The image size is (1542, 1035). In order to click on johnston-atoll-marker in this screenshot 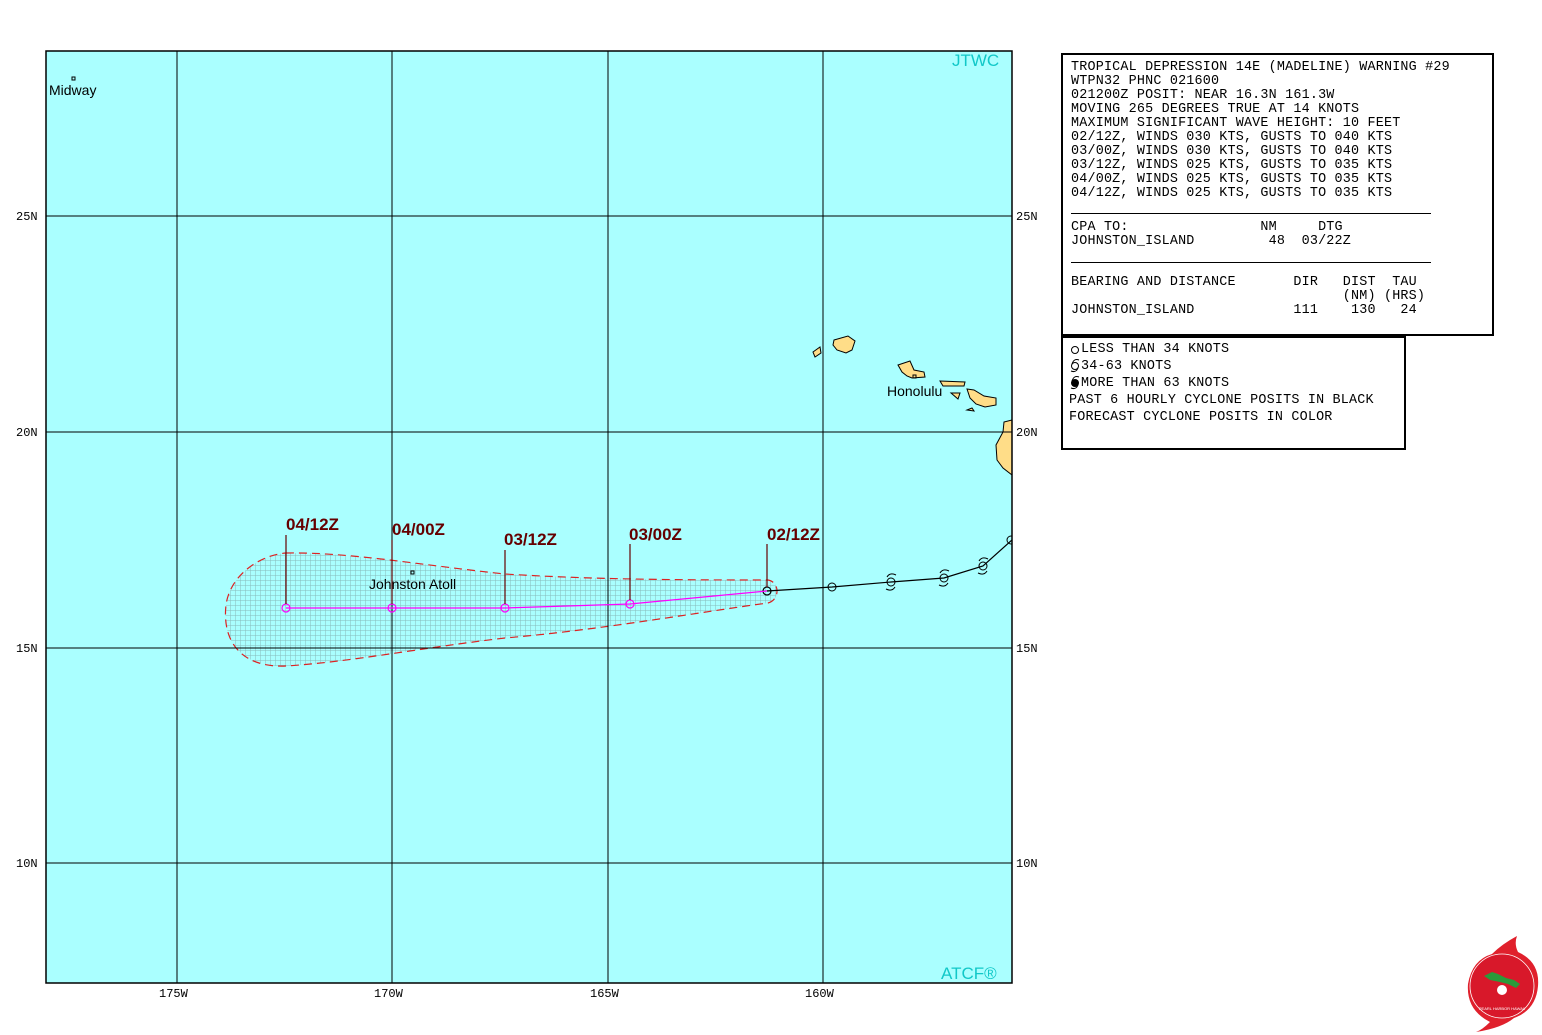, I will do `click(412, 572)`.